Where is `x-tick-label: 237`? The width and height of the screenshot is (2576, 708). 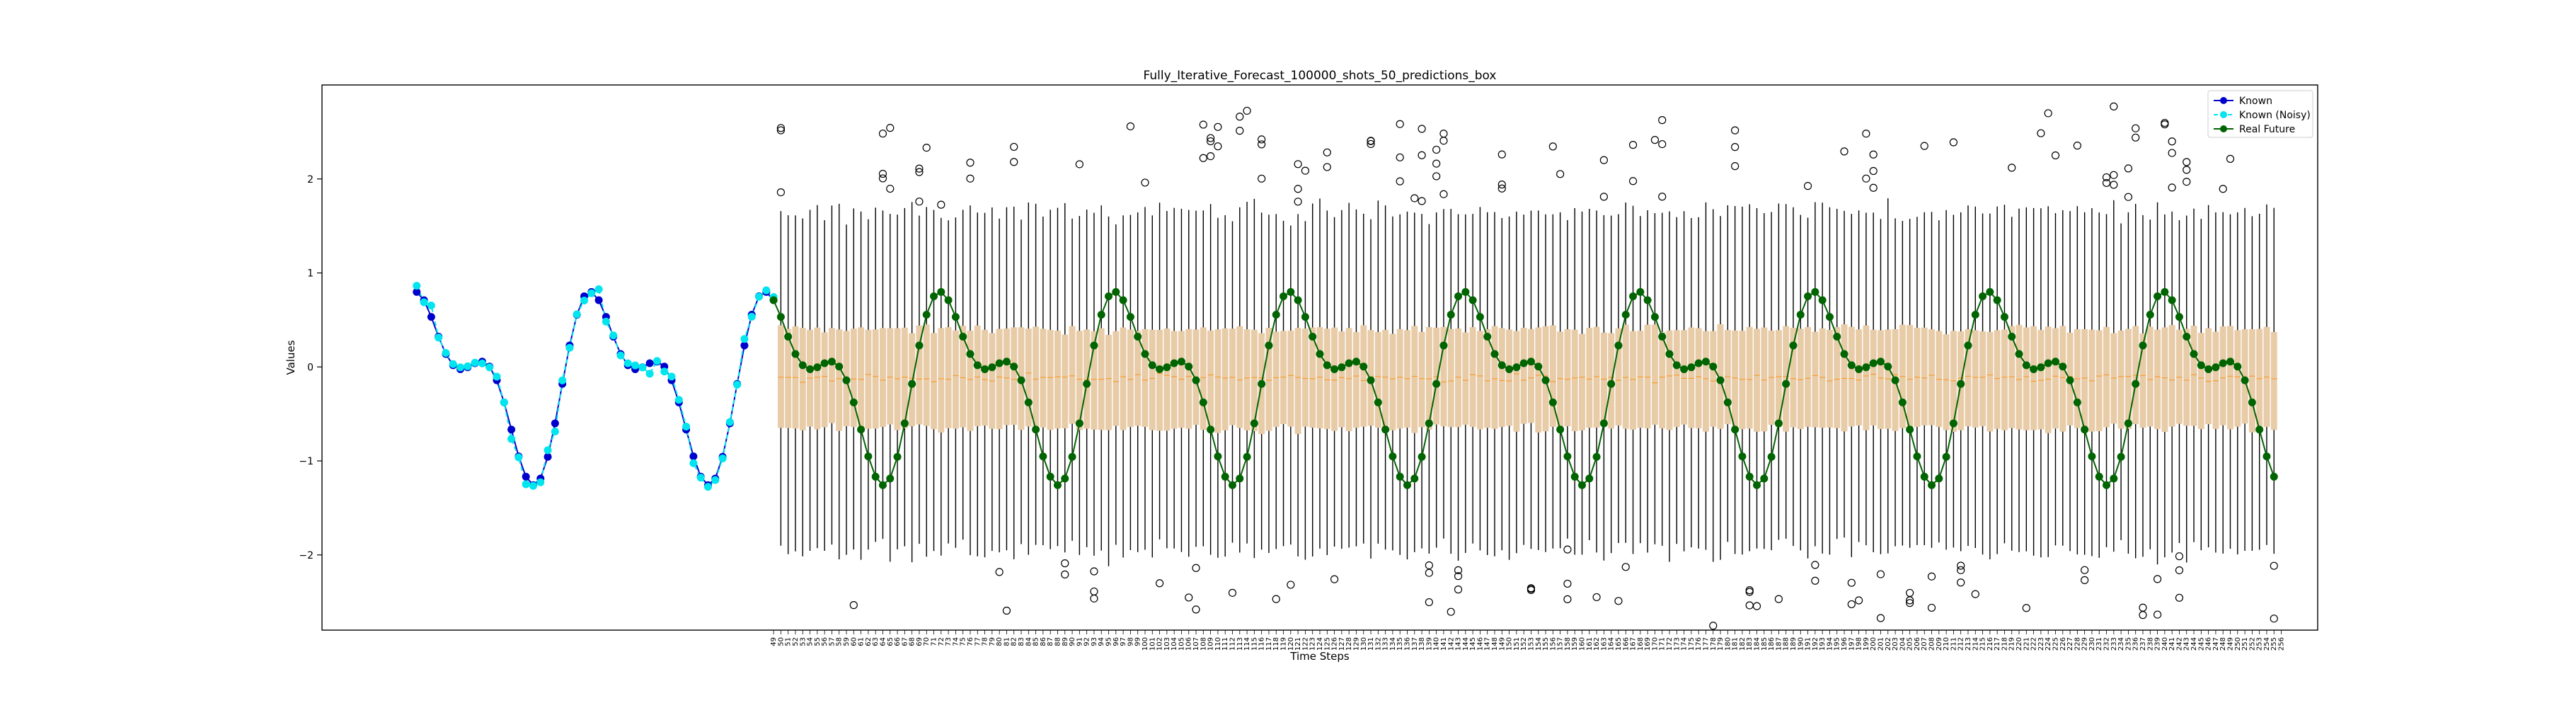 x-tick-label: 237 is located at coordinates (2143, 644).